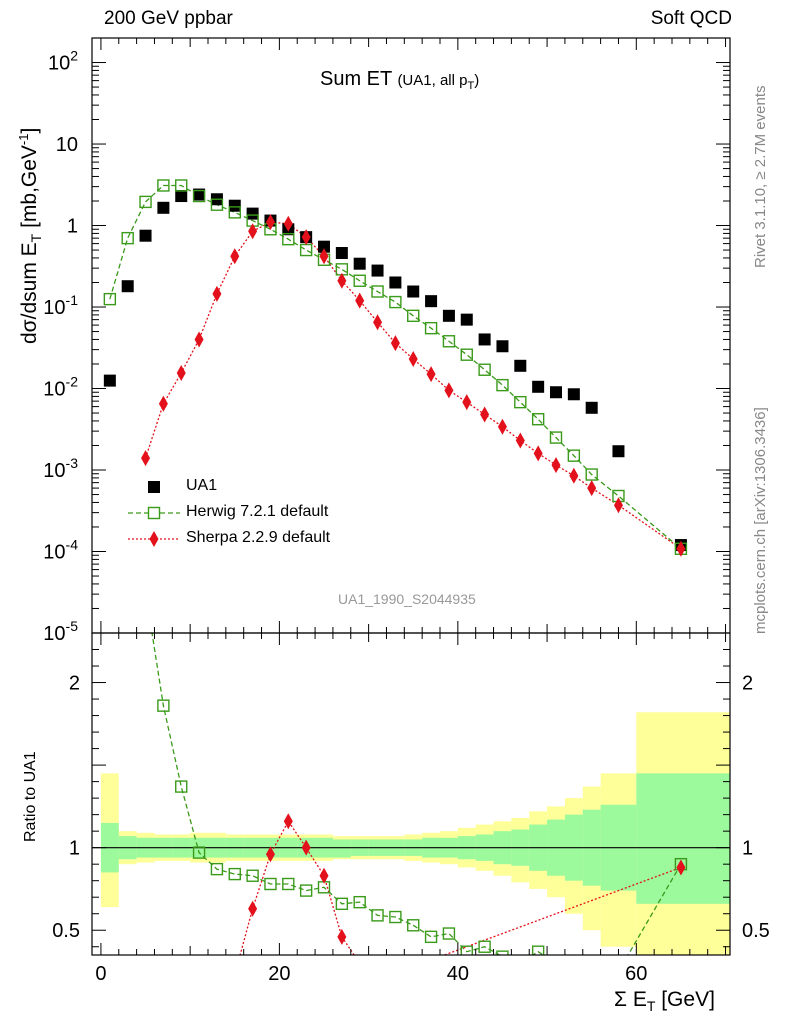  Describe the element at coordinates (258, 537) in the screenshot. I see `legend-label-sherpa: Sherpa 2.2.9 default` at that location.